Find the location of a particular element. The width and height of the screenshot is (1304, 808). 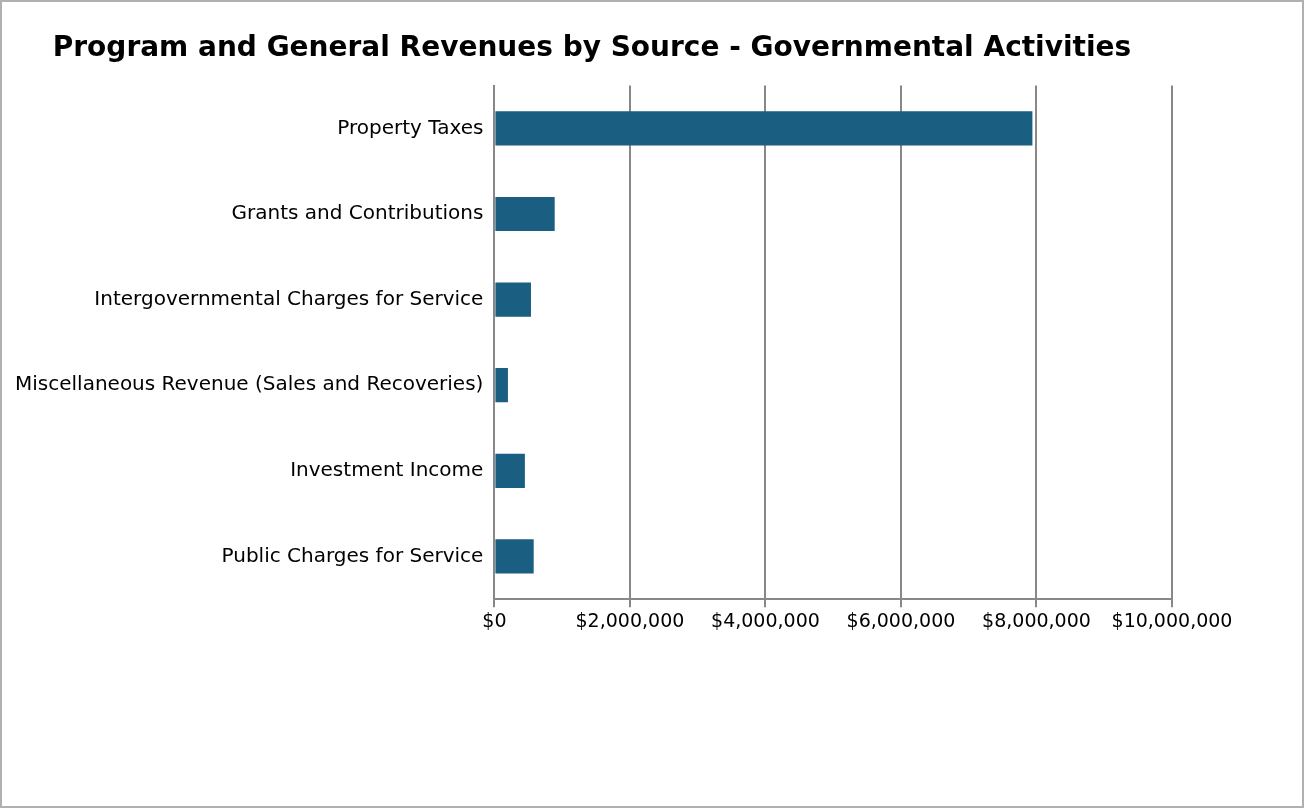

x-tick-label: $2,000,000 is located at coordinates (630, 619).